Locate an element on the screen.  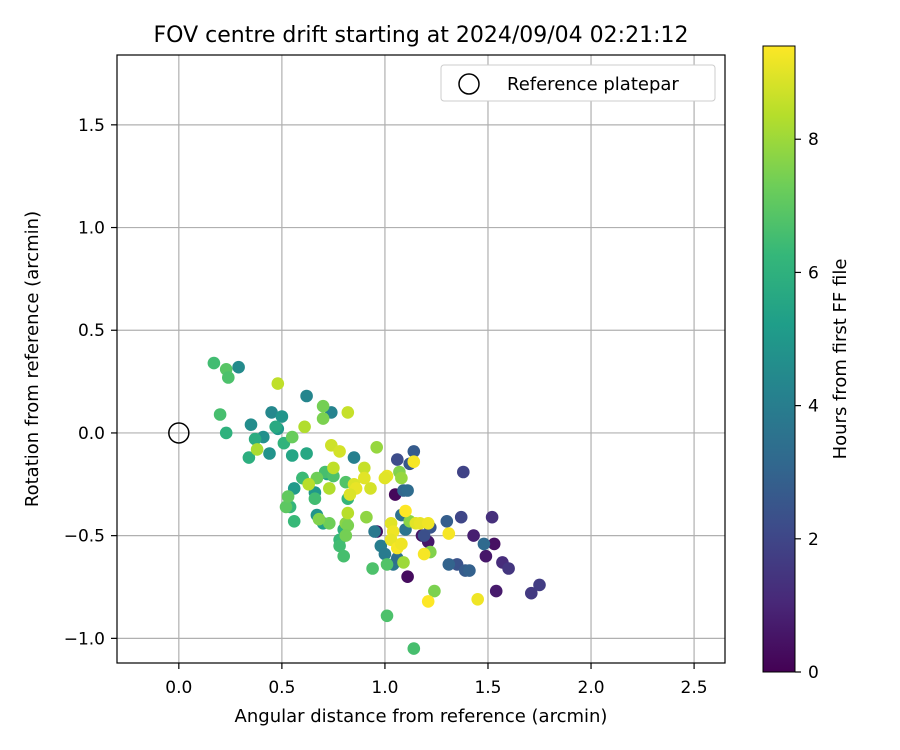
colorbar-ticks: 0 2 4 6 8 is located at coordinates (807, 406).